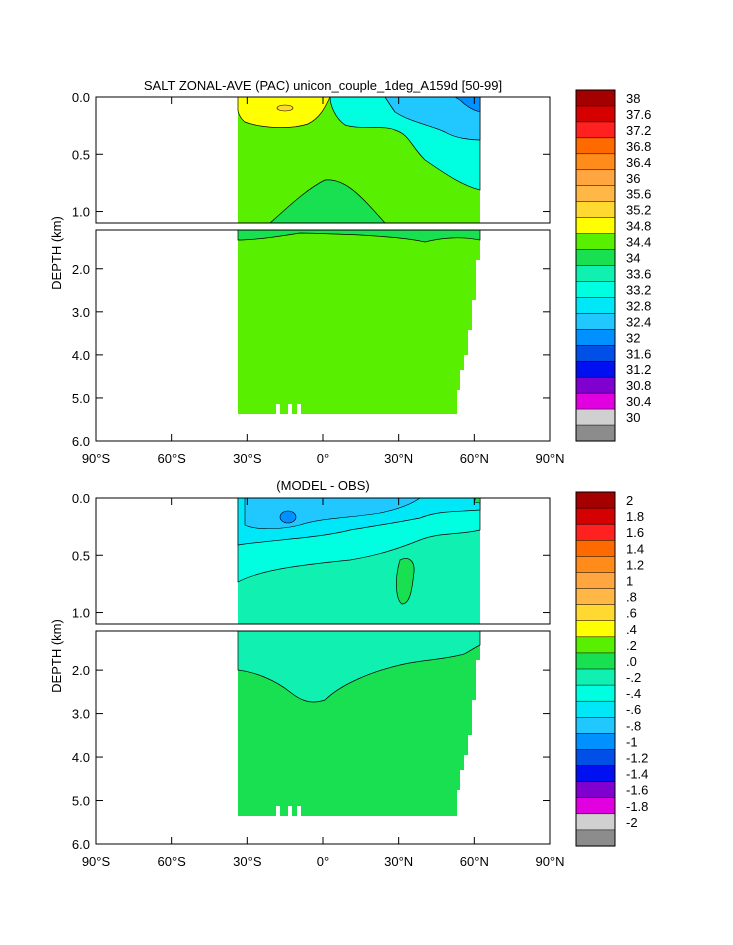 The width and height of the screenshot is (733, 945). I want to click on y-tick-label: 4.0, so click(81, 355).